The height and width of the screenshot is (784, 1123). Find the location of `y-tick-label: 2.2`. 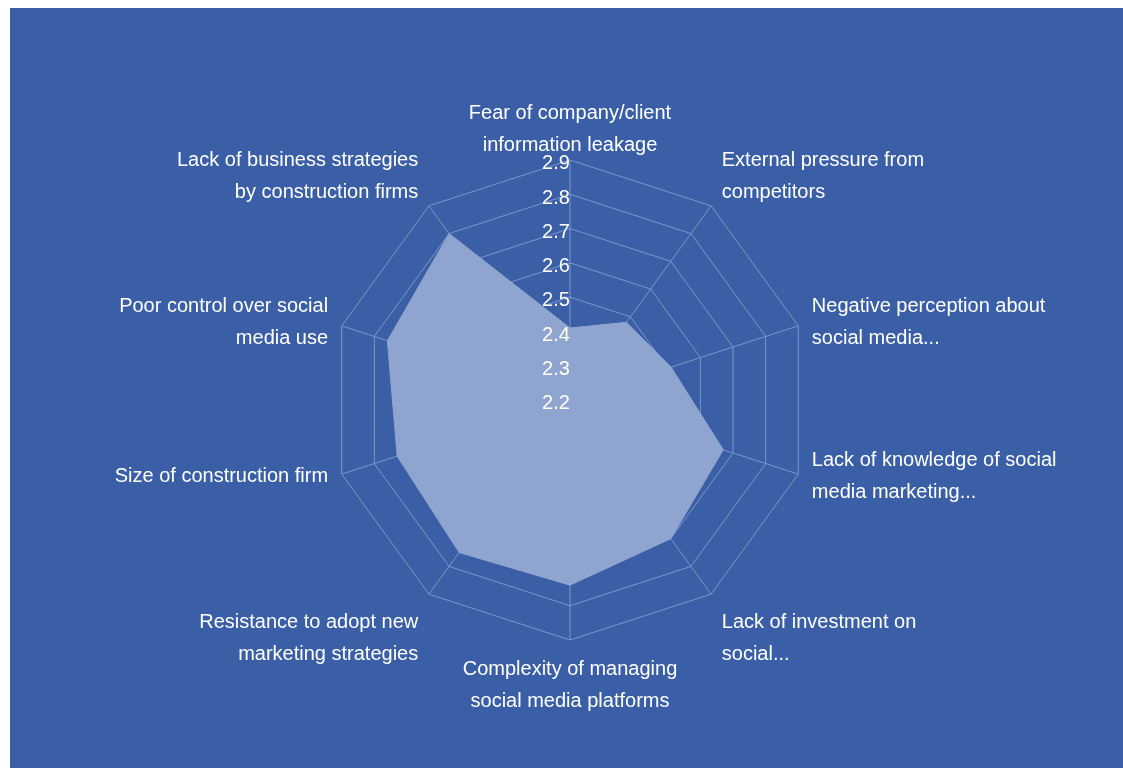

y-tick-label: 2.2 is located at coordinates (556, 402).